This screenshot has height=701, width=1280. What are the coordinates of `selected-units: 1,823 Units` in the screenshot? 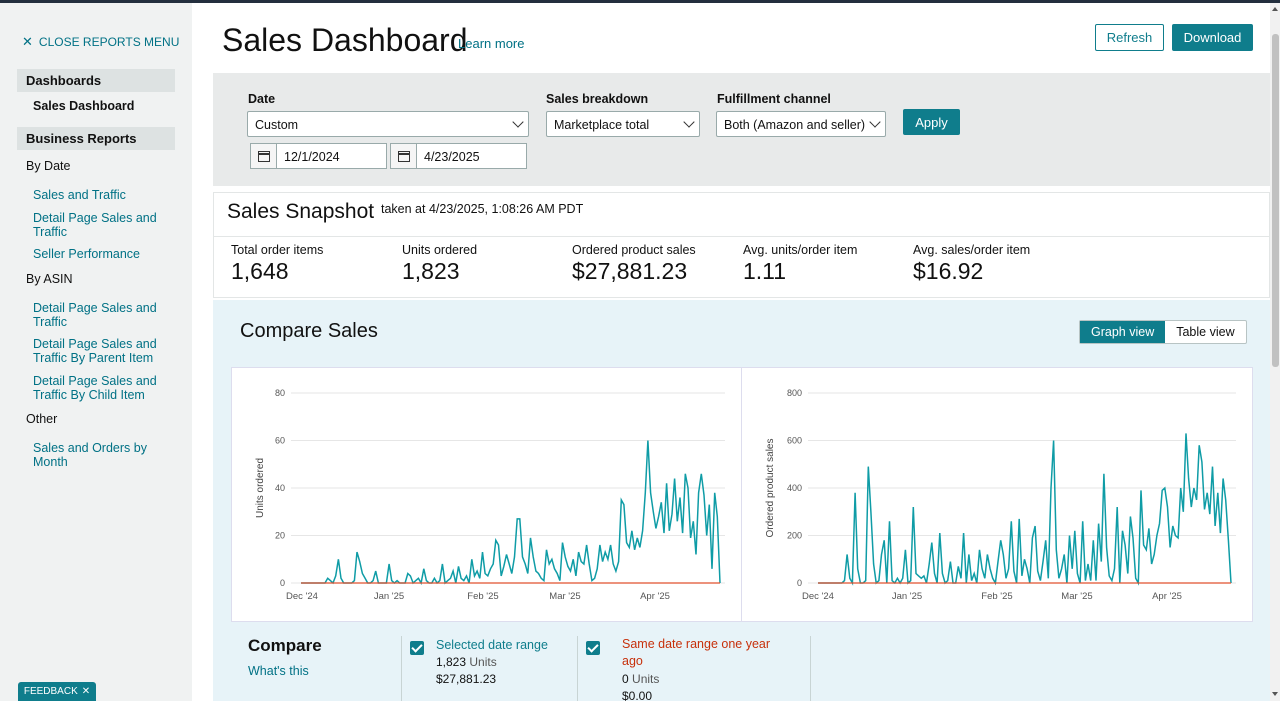 It's located at (466, 662).